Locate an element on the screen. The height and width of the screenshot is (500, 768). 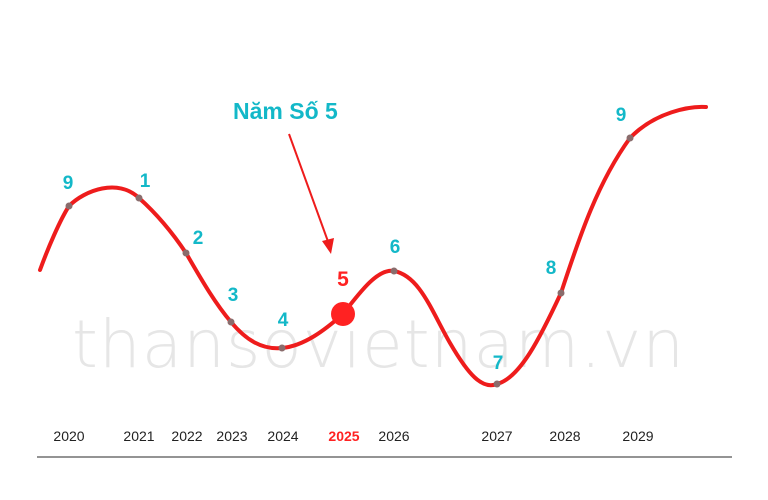
data-label-2021: 1 is located at coordinates (145, 181).